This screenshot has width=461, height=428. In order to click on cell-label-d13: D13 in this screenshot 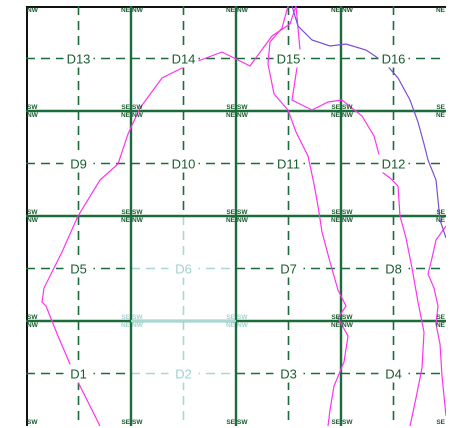, I will do `click(79, 59)`.